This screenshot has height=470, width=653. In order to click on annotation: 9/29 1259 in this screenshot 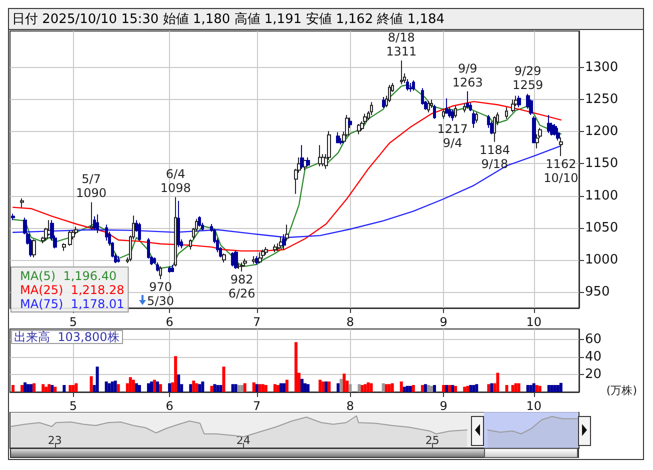, I will do `click(528, 78)`.